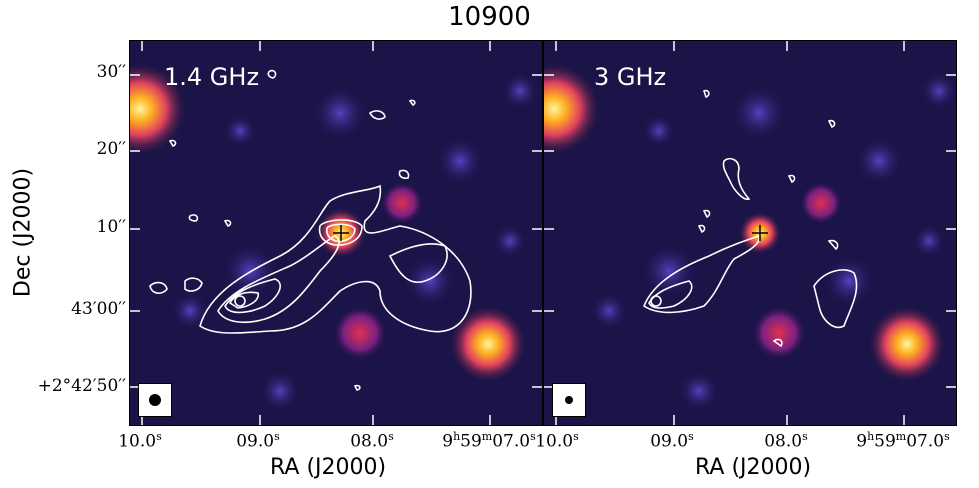 This screenshot has height=488, width=979. Describe the element at coordinates (212, 77) in the screenshot. I see `panel-label: 1.4 GHz` at that location.